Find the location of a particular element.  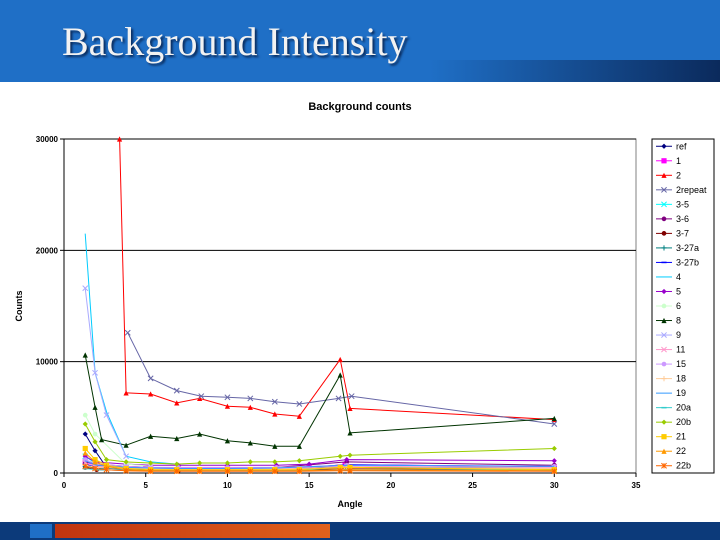

legend-label: 5 is located at coordinates (678, 291).